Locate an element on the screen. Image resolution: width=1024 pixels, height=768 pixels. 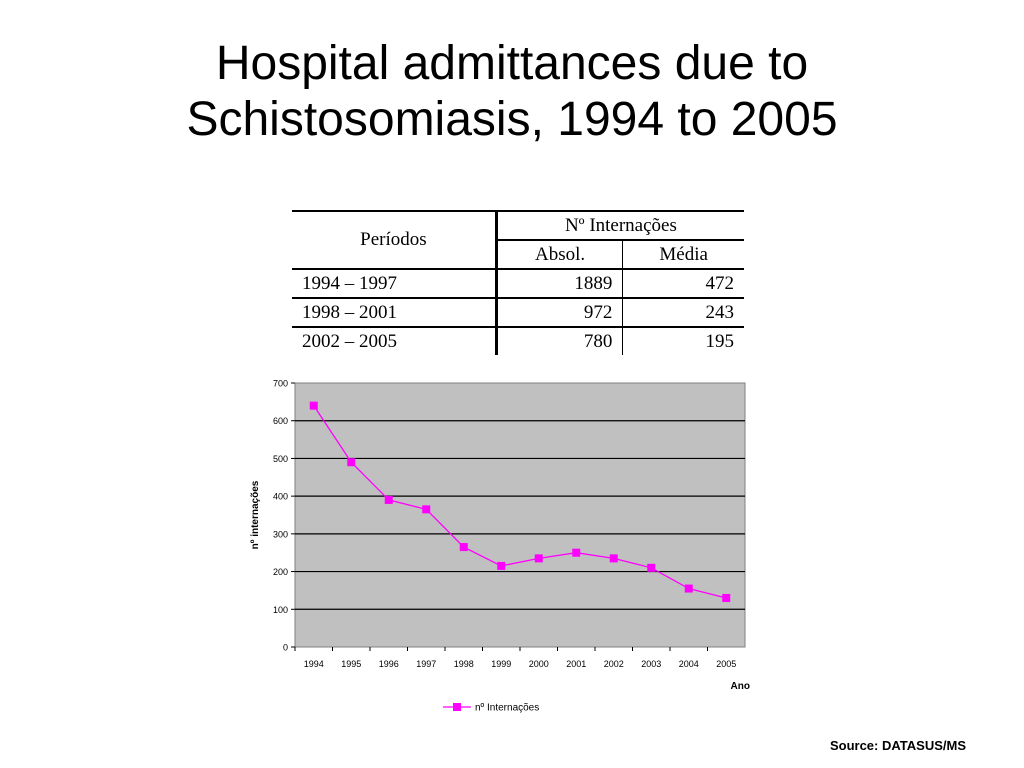
header-absol: Absol. is located at coordinates (558, 254).